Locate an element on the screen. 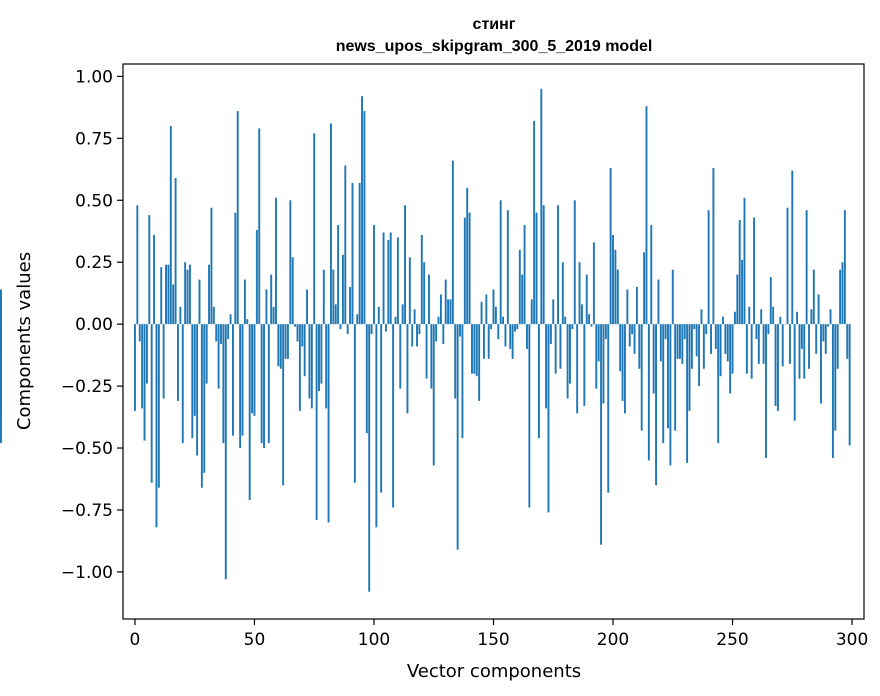  x-axis-label: Vector components is located at coordinates (494, 671).